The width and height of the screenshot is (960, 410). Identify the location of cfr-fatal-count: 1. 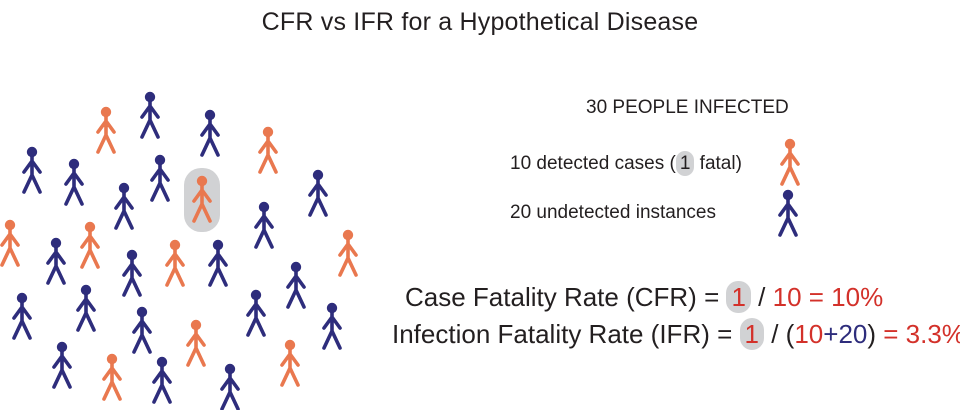
(738, 297).